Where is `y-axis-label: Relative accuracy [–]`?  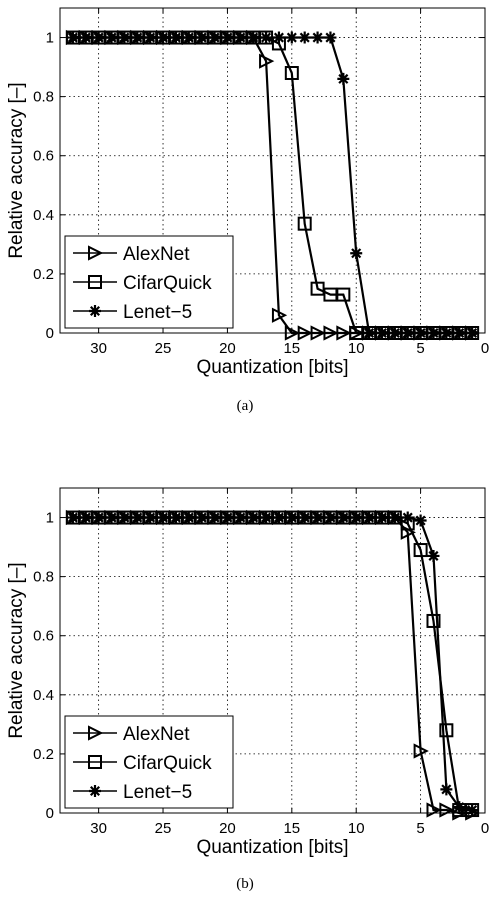
y-axis-label: Relative accuracy [–] is located at coordinates (16, 650).